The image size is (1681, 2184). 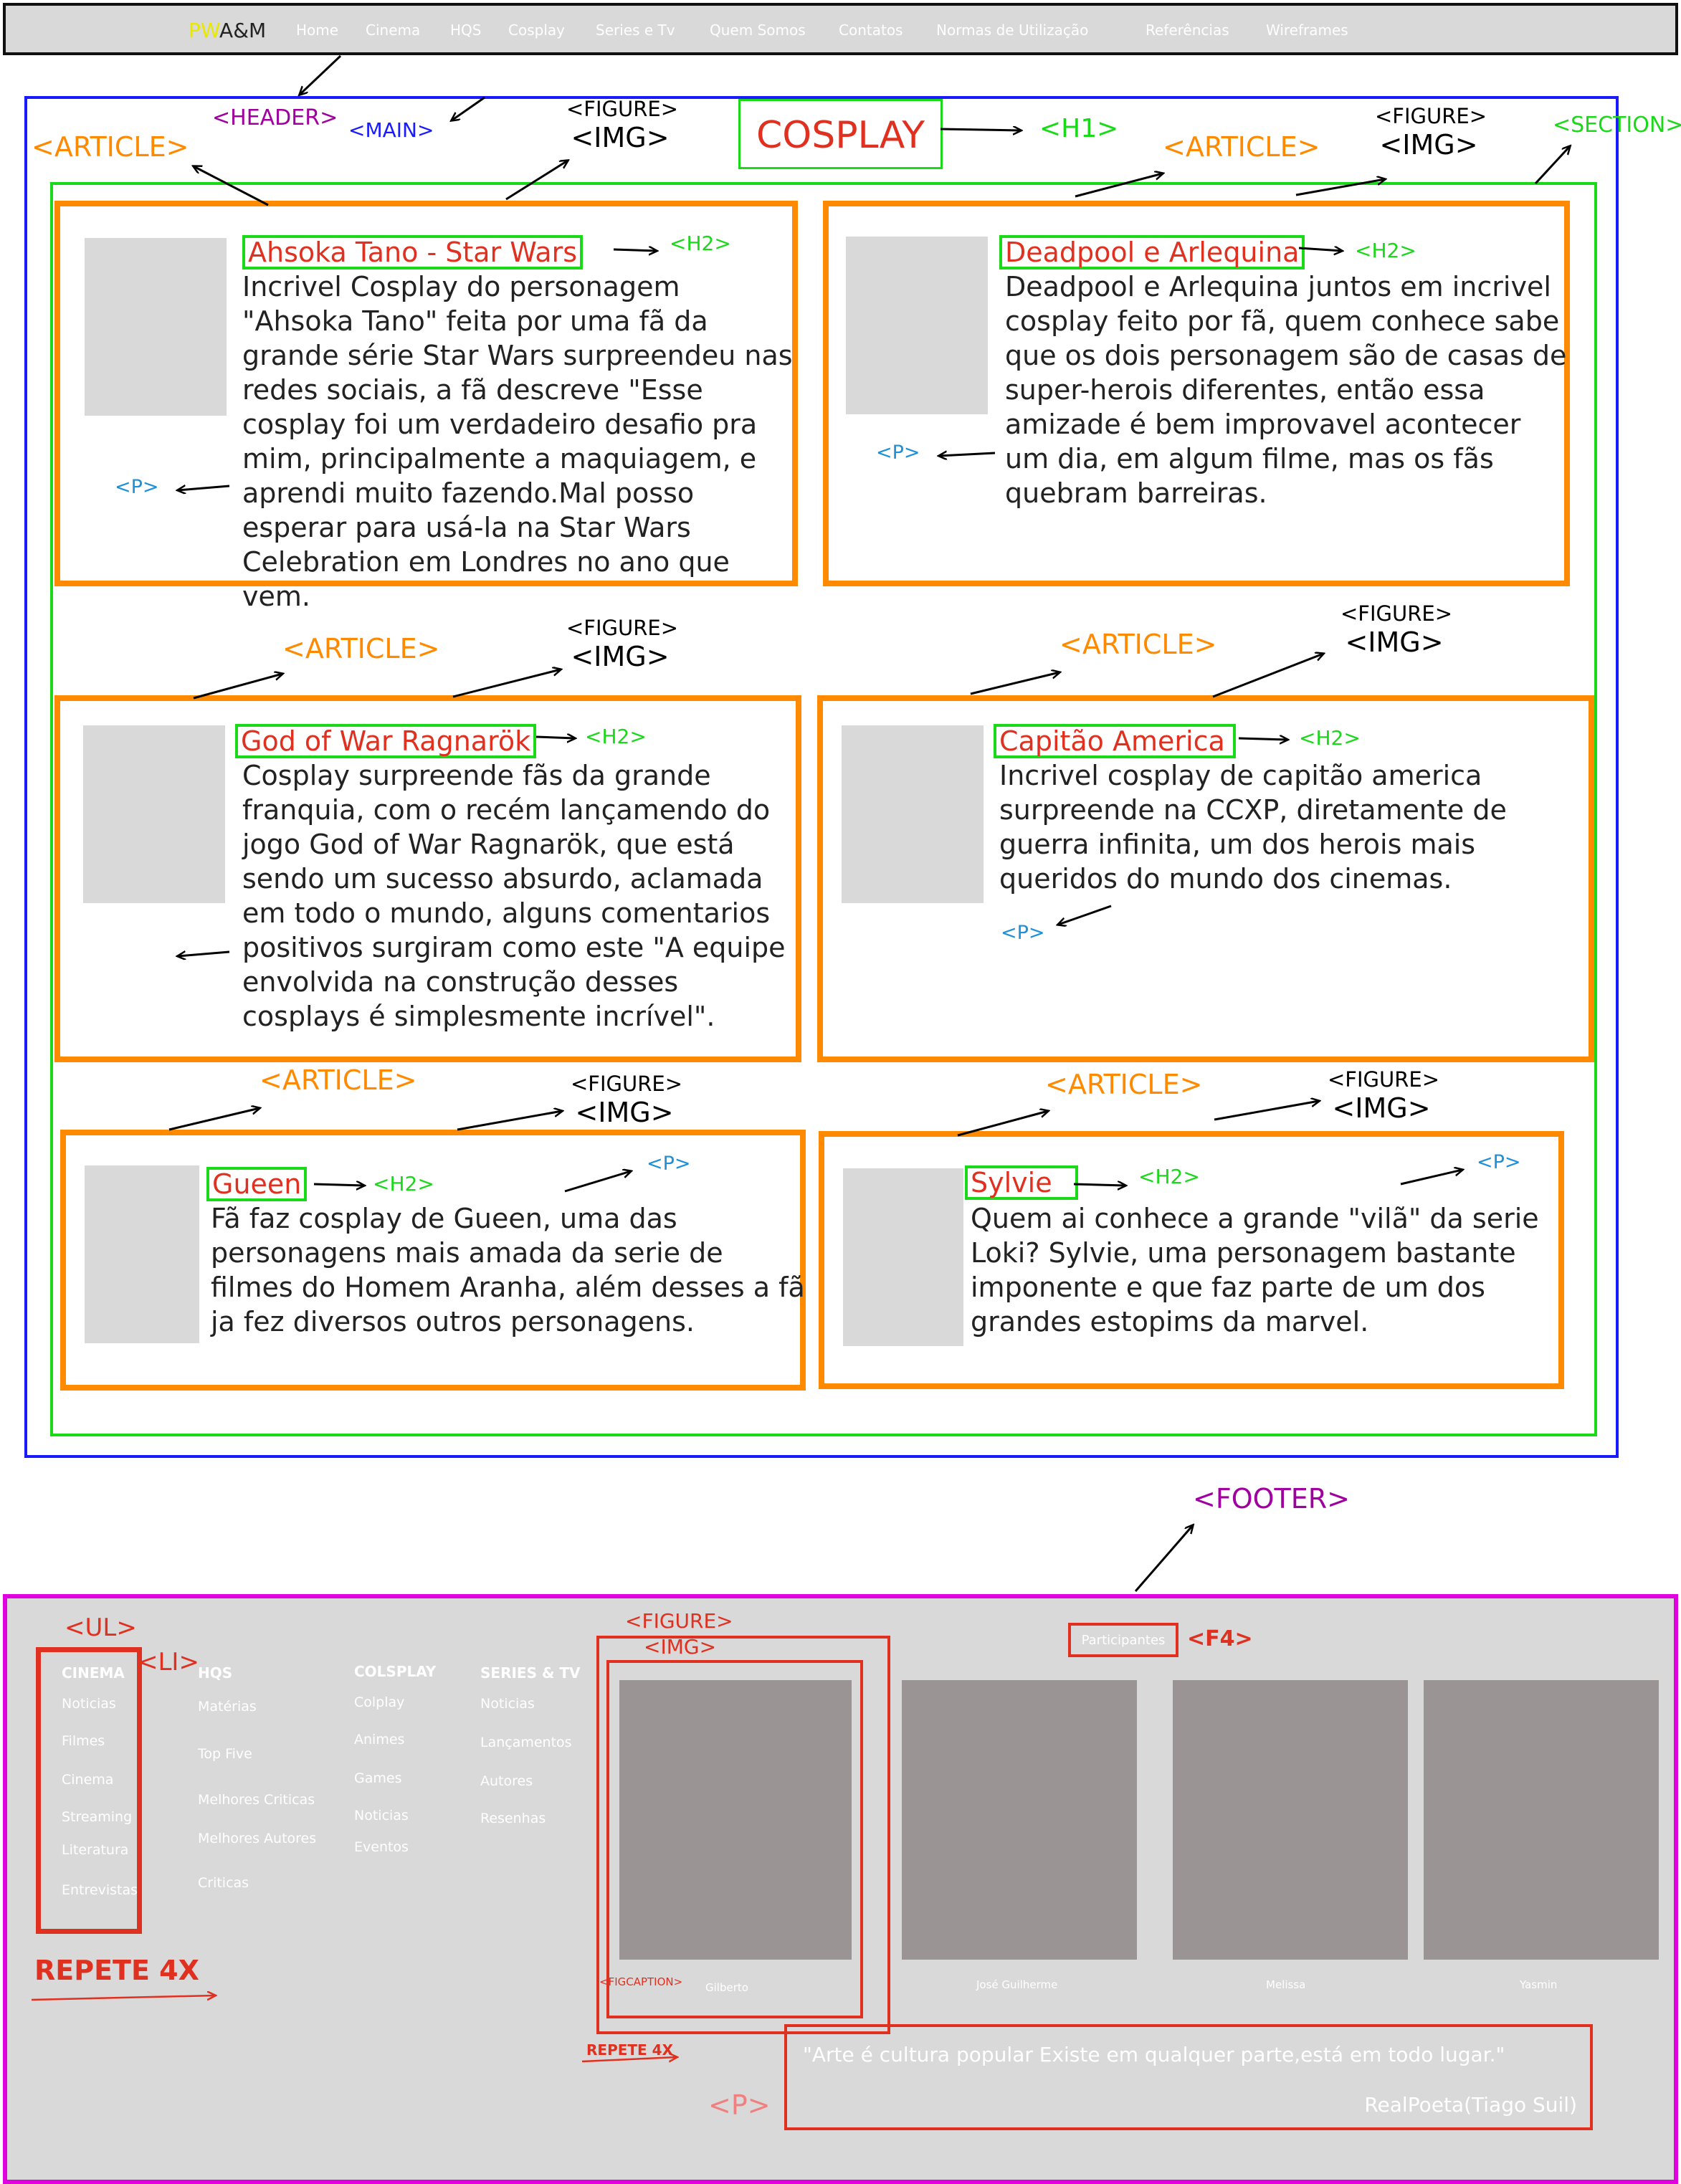 I want to click on article-label-6: <ARTICLE>, so click(x=1124, y=1084).